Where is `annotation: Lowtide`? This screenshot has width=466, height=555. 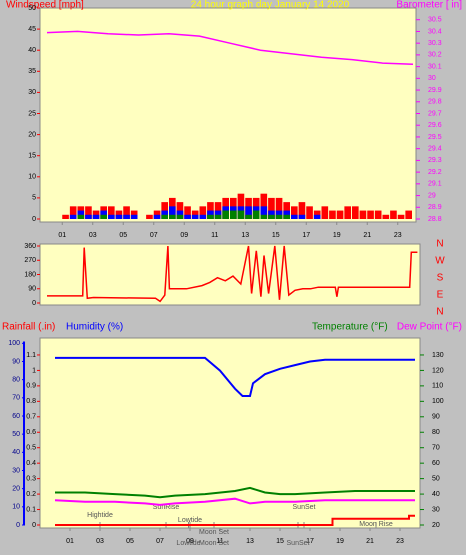 annotation: Lowtide is located at coordinates (188, 543).